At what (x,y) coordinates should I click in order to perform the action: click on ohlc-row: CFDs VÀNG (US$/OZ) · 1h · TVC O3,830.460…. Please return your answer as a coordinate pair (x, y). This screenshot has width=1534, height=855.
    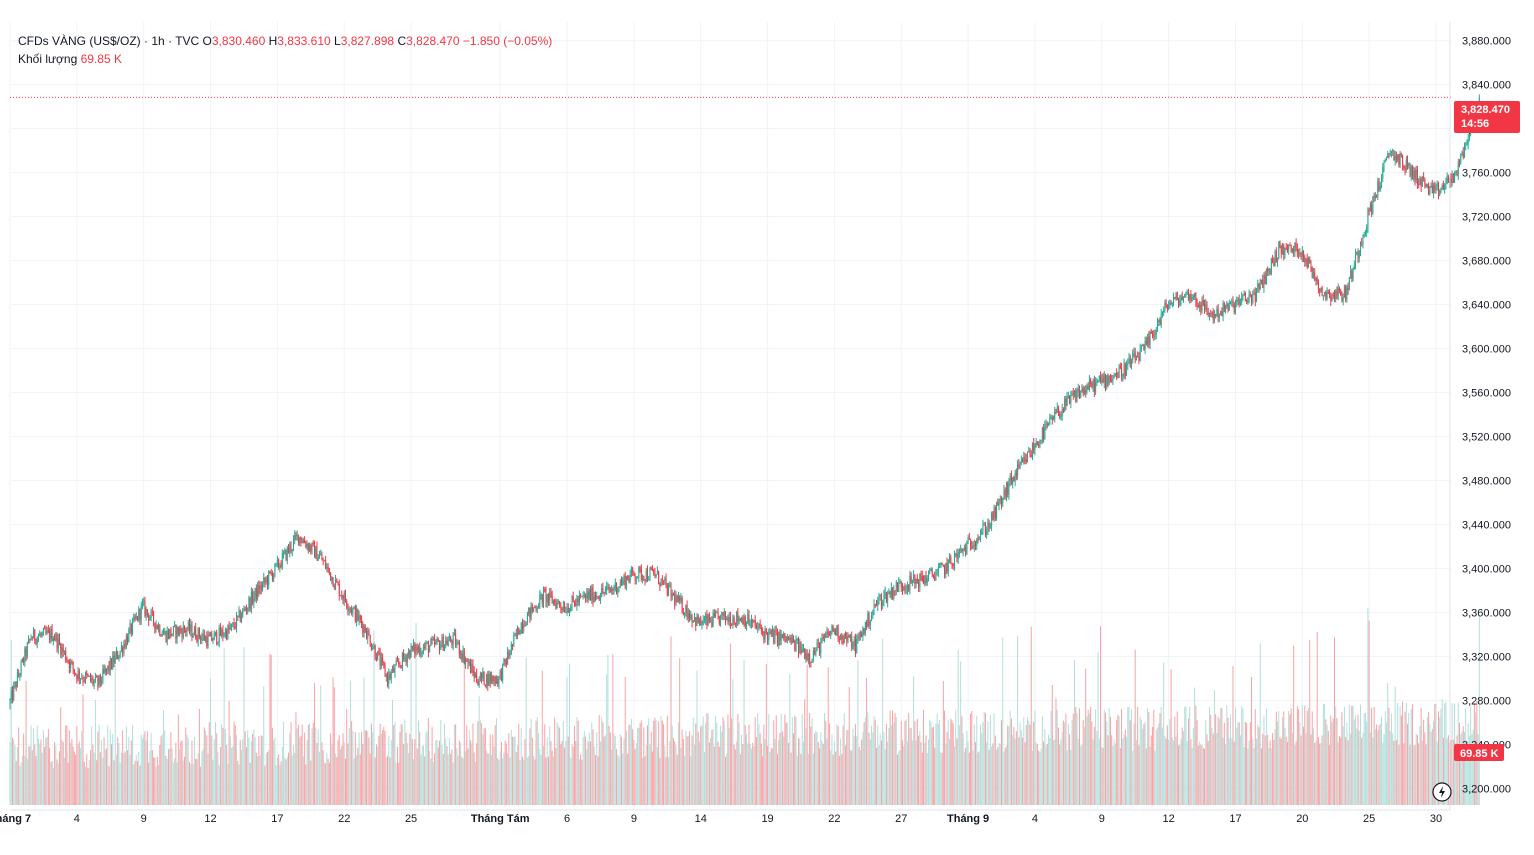
    Looking at the image, I should click on (285, 41).